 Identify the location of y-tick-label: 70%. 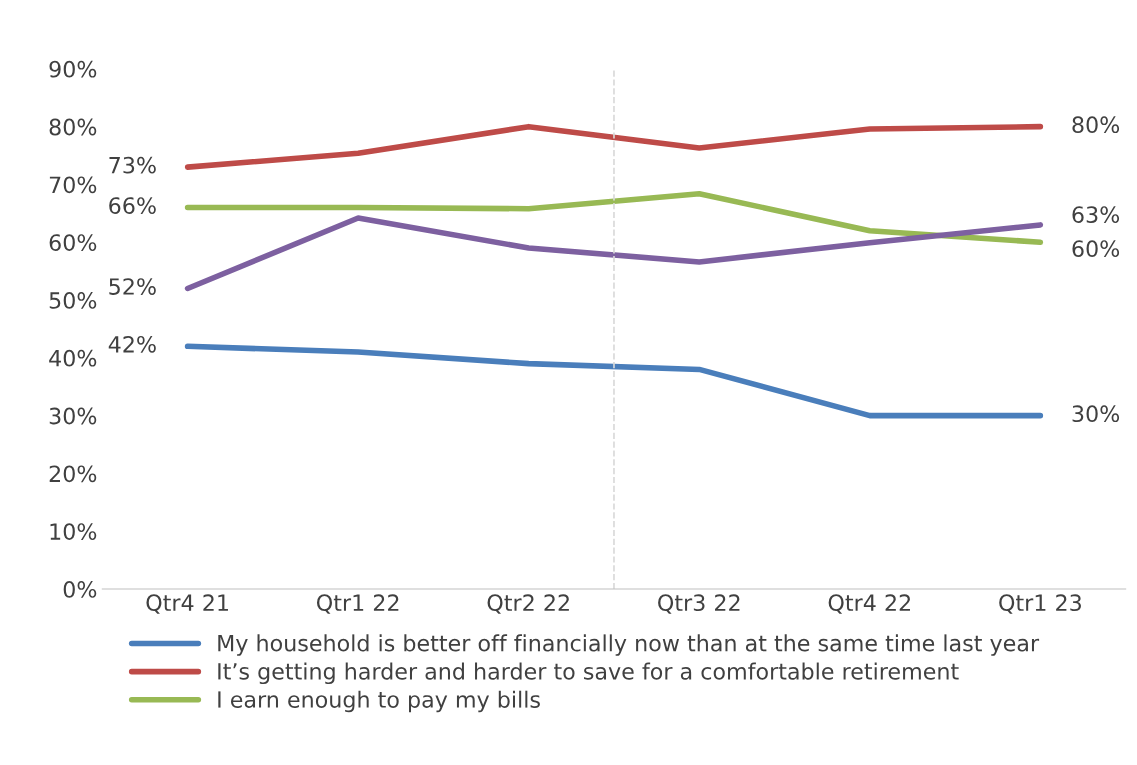
(73, 185).